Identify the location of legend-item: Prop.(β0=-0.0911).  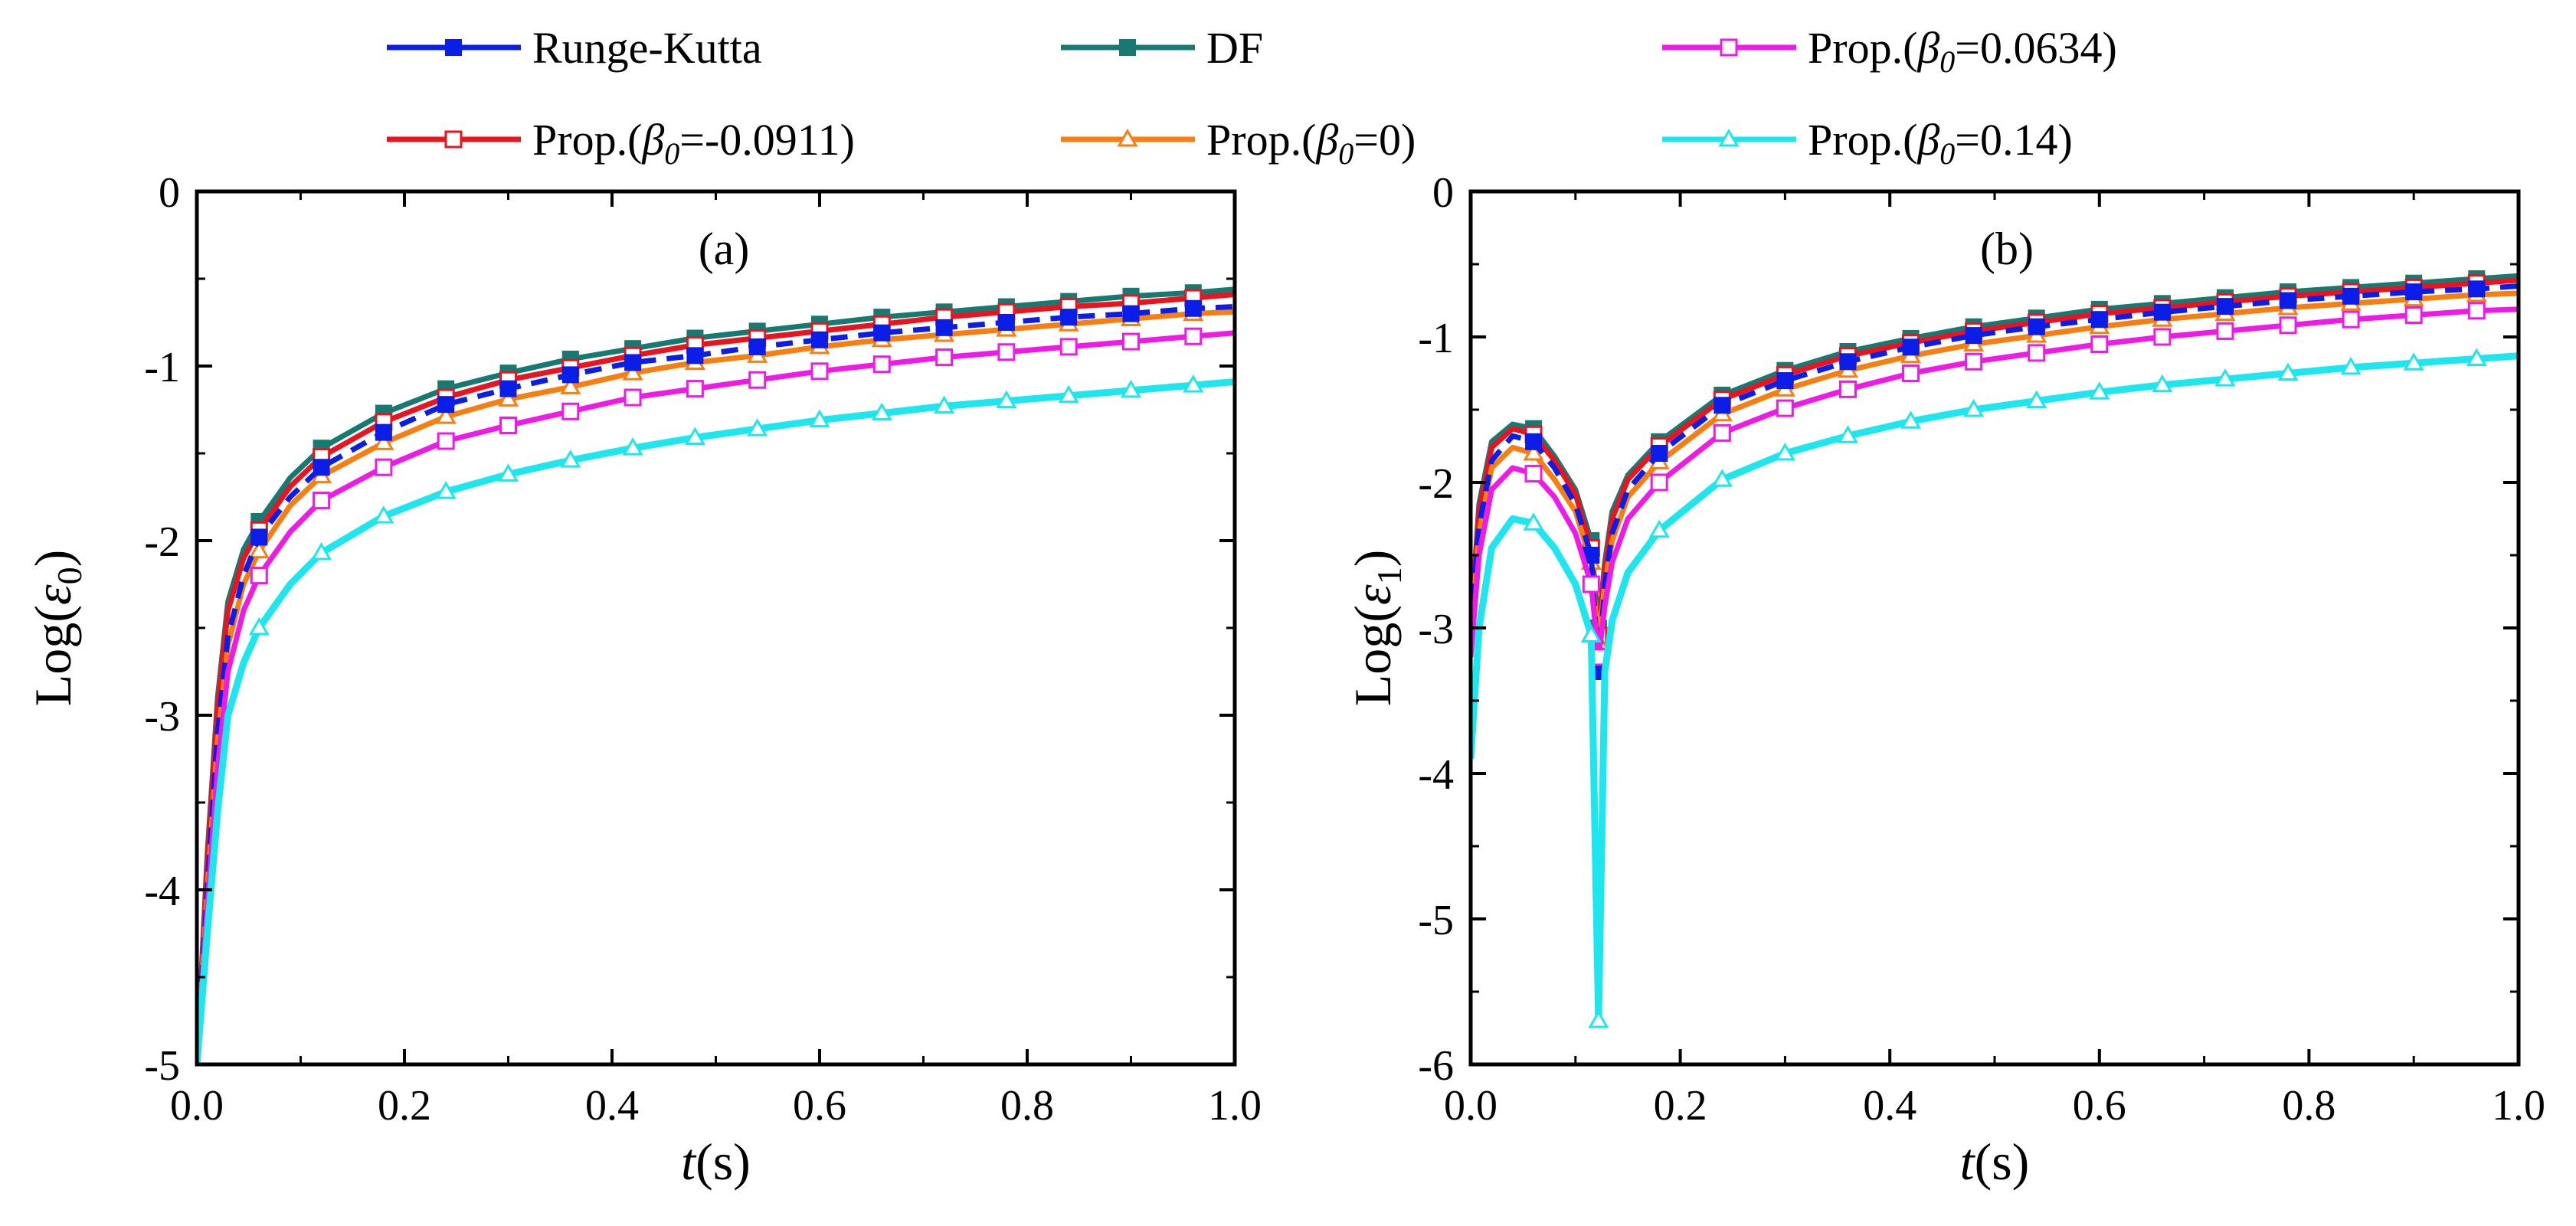
(621, 143).